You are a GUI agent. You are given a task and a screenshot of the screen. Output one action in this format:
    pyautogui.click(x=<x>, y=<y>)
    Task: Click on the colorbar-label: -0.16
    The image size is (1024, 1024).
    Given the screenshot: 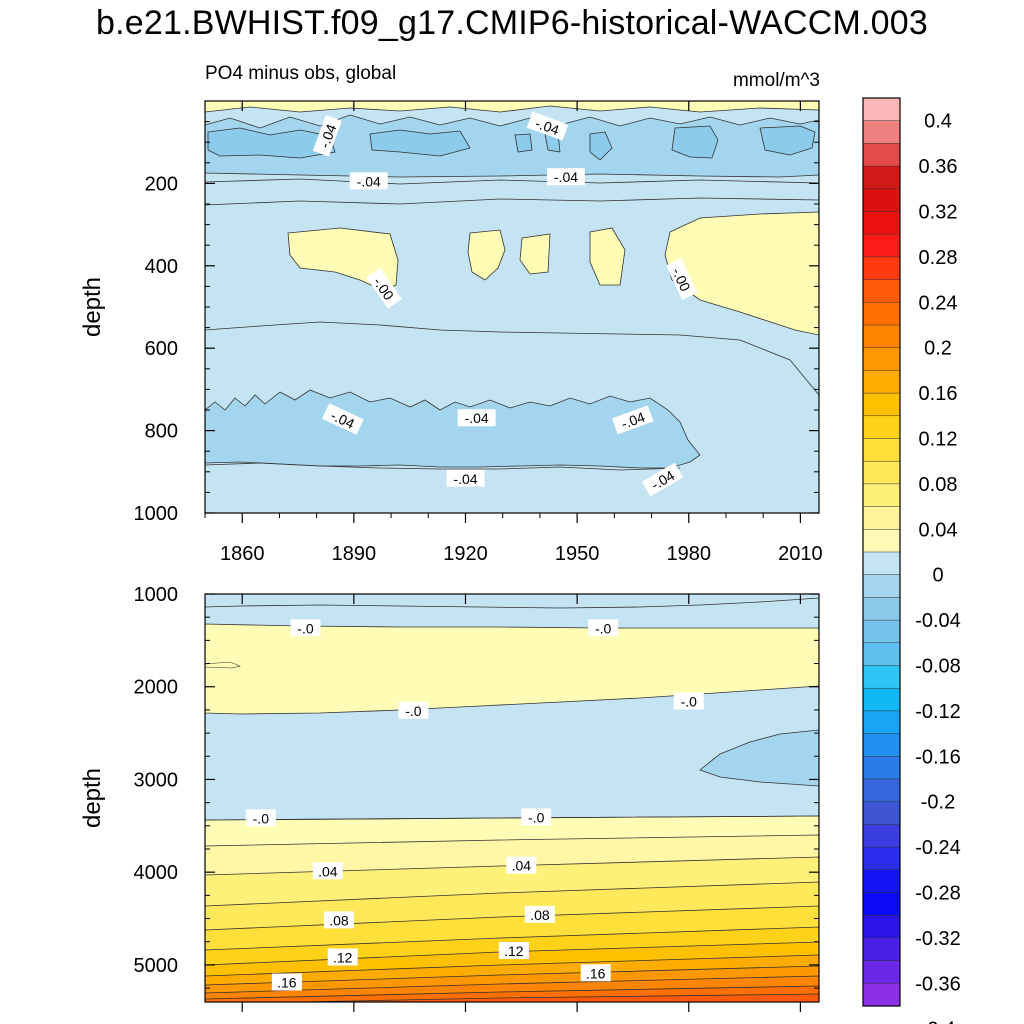 What is the action you would take?
    pyautogui.click(x=938, y=757)
    